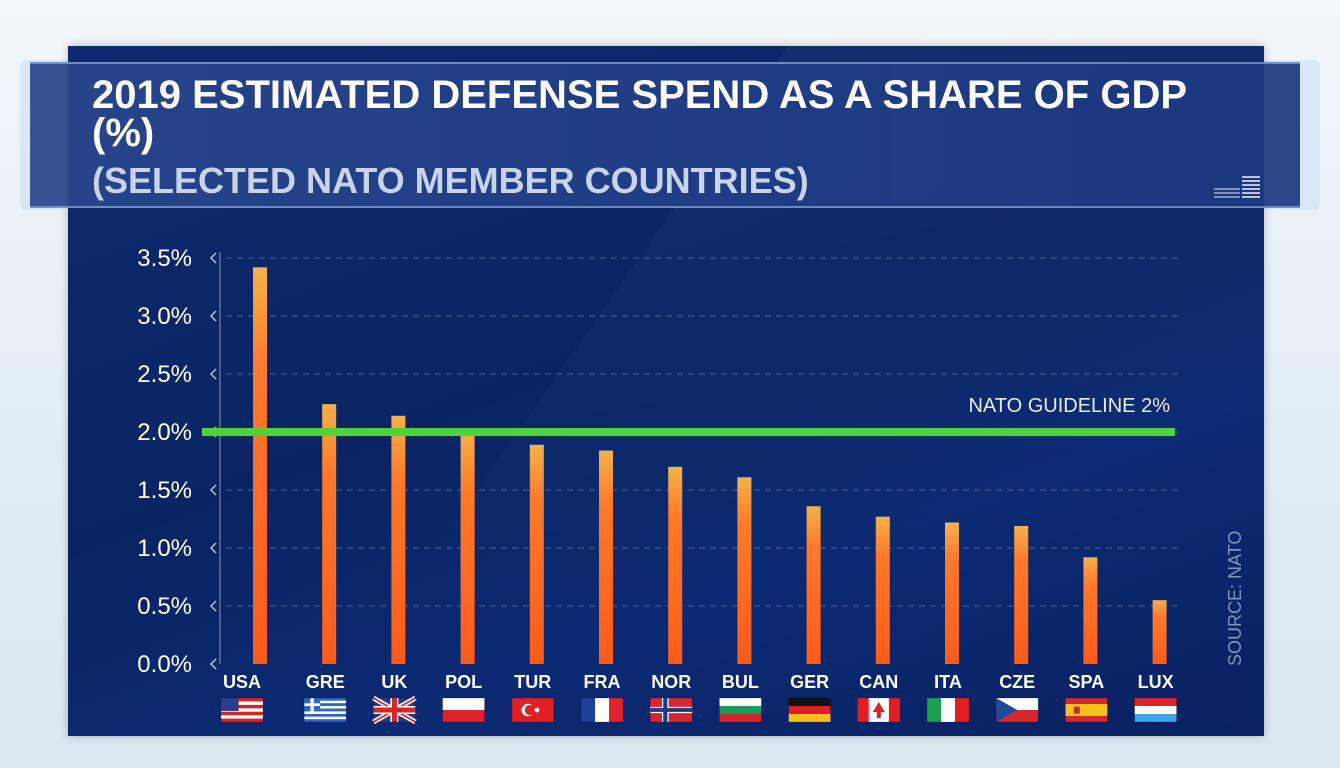 This screenshot has width=1340, height=768. I want to click on category-label: USA, so click(242, 682).